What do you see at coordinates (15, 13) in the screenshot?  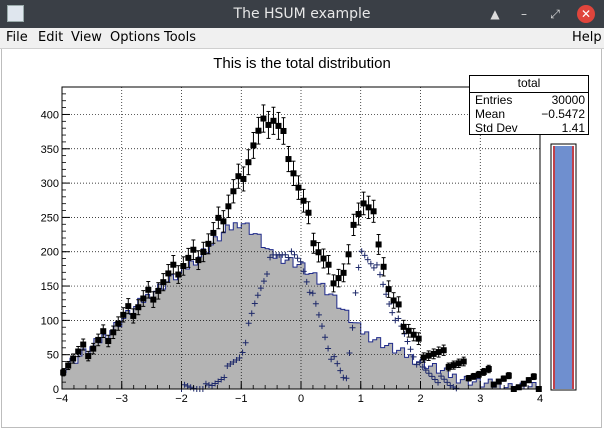 I see `app-icon` at bounding box center [15, 13].